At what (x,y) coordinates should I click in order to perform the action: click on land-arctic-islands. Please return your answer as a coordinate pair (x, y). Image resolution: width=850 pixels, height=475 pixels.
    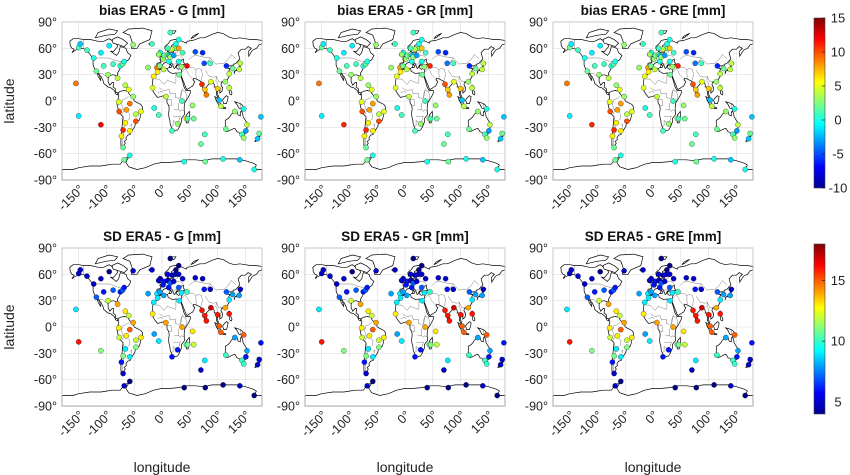
    Looking at the image, I should click on (349, 259).